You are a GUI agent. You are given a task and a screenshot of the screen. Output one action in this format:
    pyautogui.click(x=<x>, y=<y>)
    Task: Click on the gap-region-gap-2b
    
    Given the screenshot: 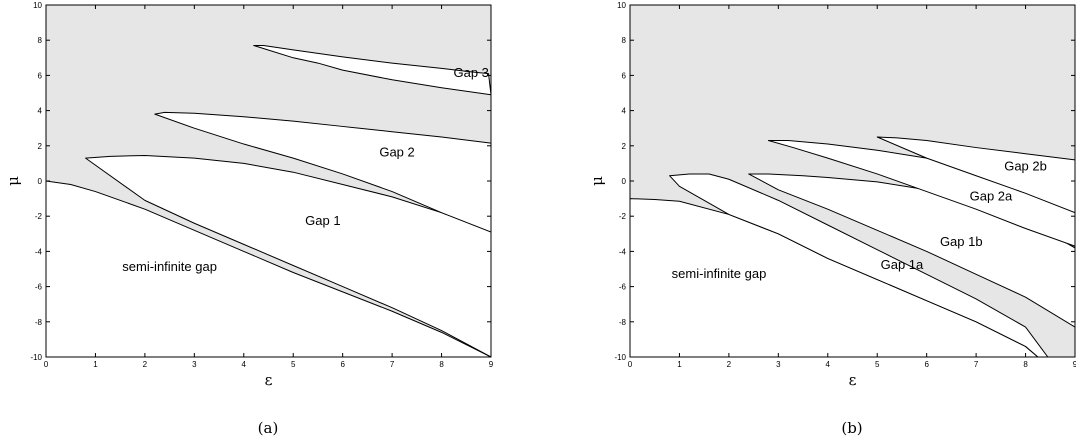 What is the action you would take?
    pyautogui.click(x=975, y=175)
    